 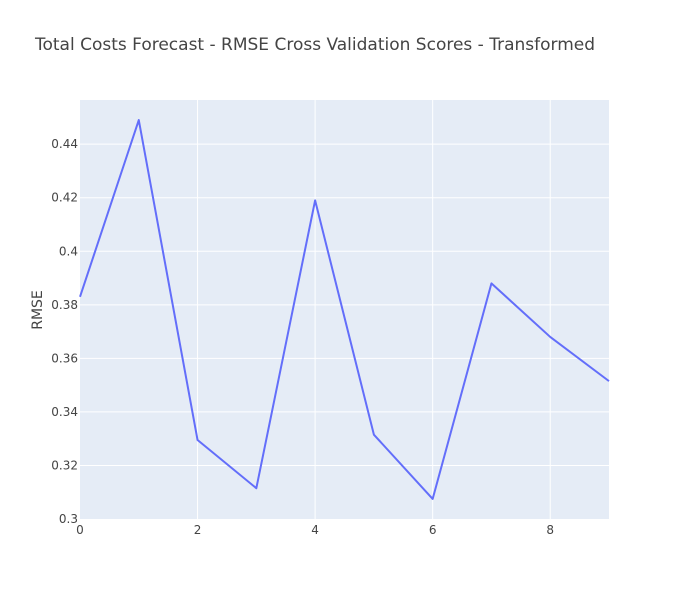 What do you see at coordinates (68, 251) in the screenshot?
I see `y-tick-label: 0.4` at bounding box center [68, 251].